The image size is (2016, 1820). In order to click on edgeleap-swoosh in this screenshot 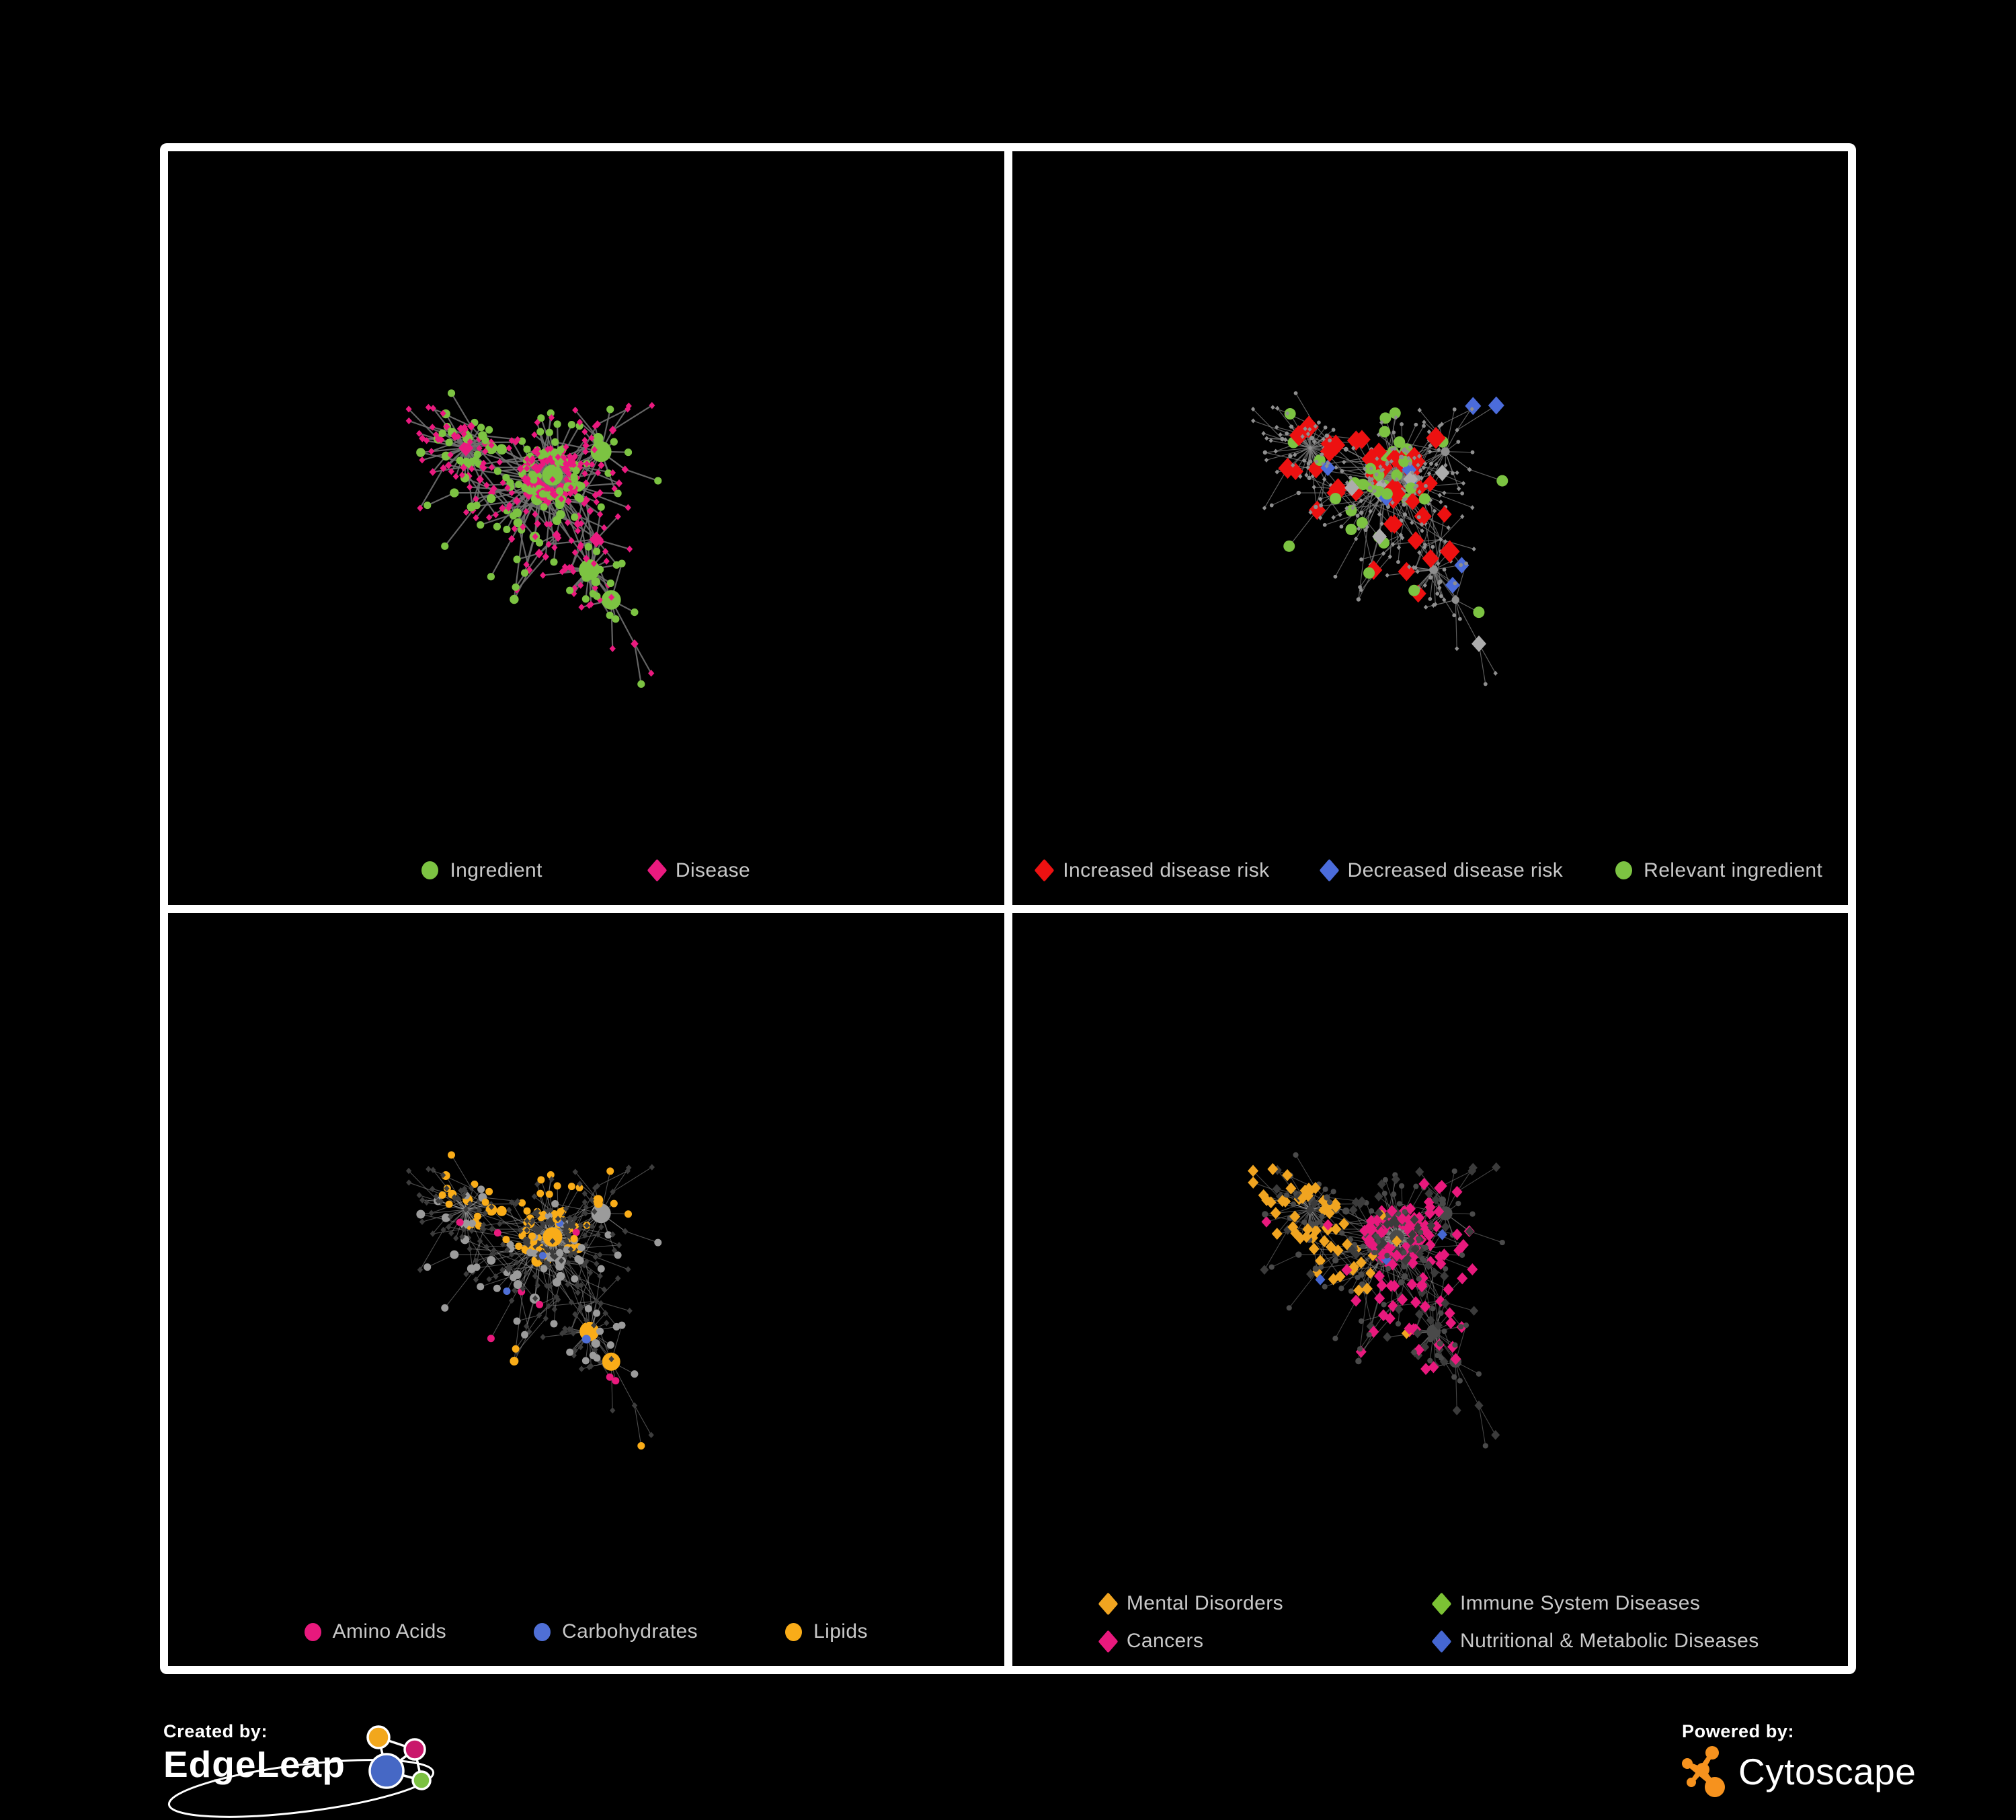, I will do `click(301, 1788)`.